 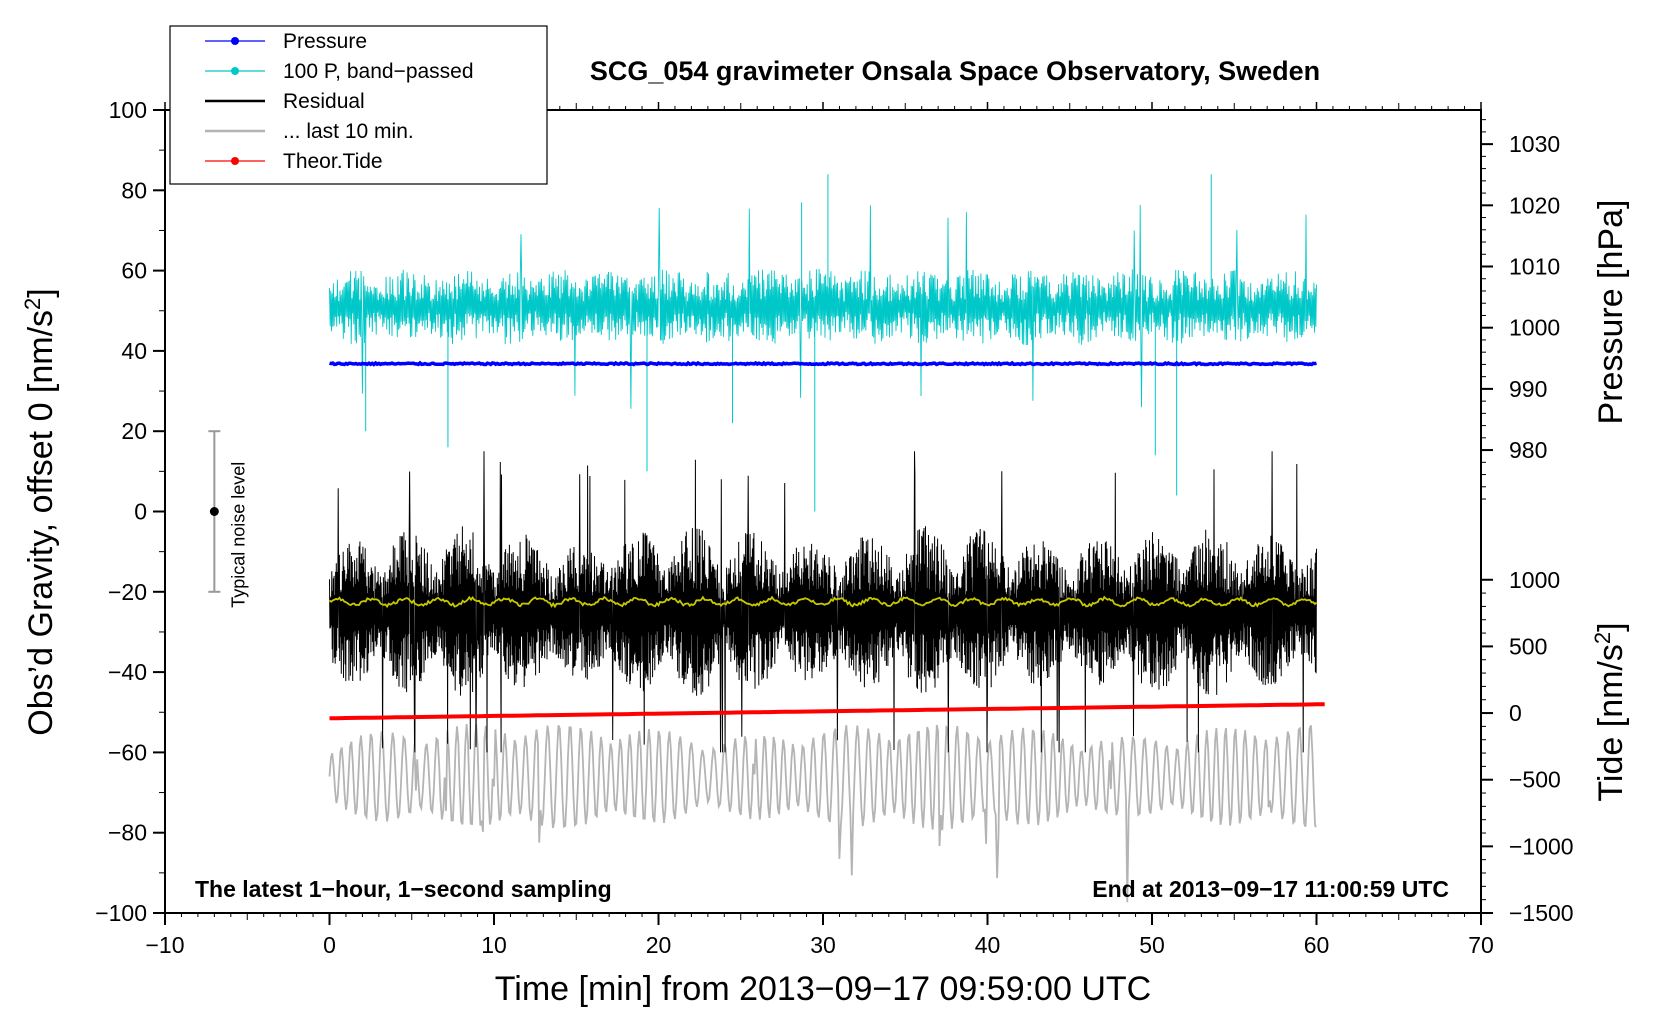 What do you see at coordinates (1528, 450) in the screenshot?
I see `pressure-tick-label: 980` at bounding box center [1528, 450].